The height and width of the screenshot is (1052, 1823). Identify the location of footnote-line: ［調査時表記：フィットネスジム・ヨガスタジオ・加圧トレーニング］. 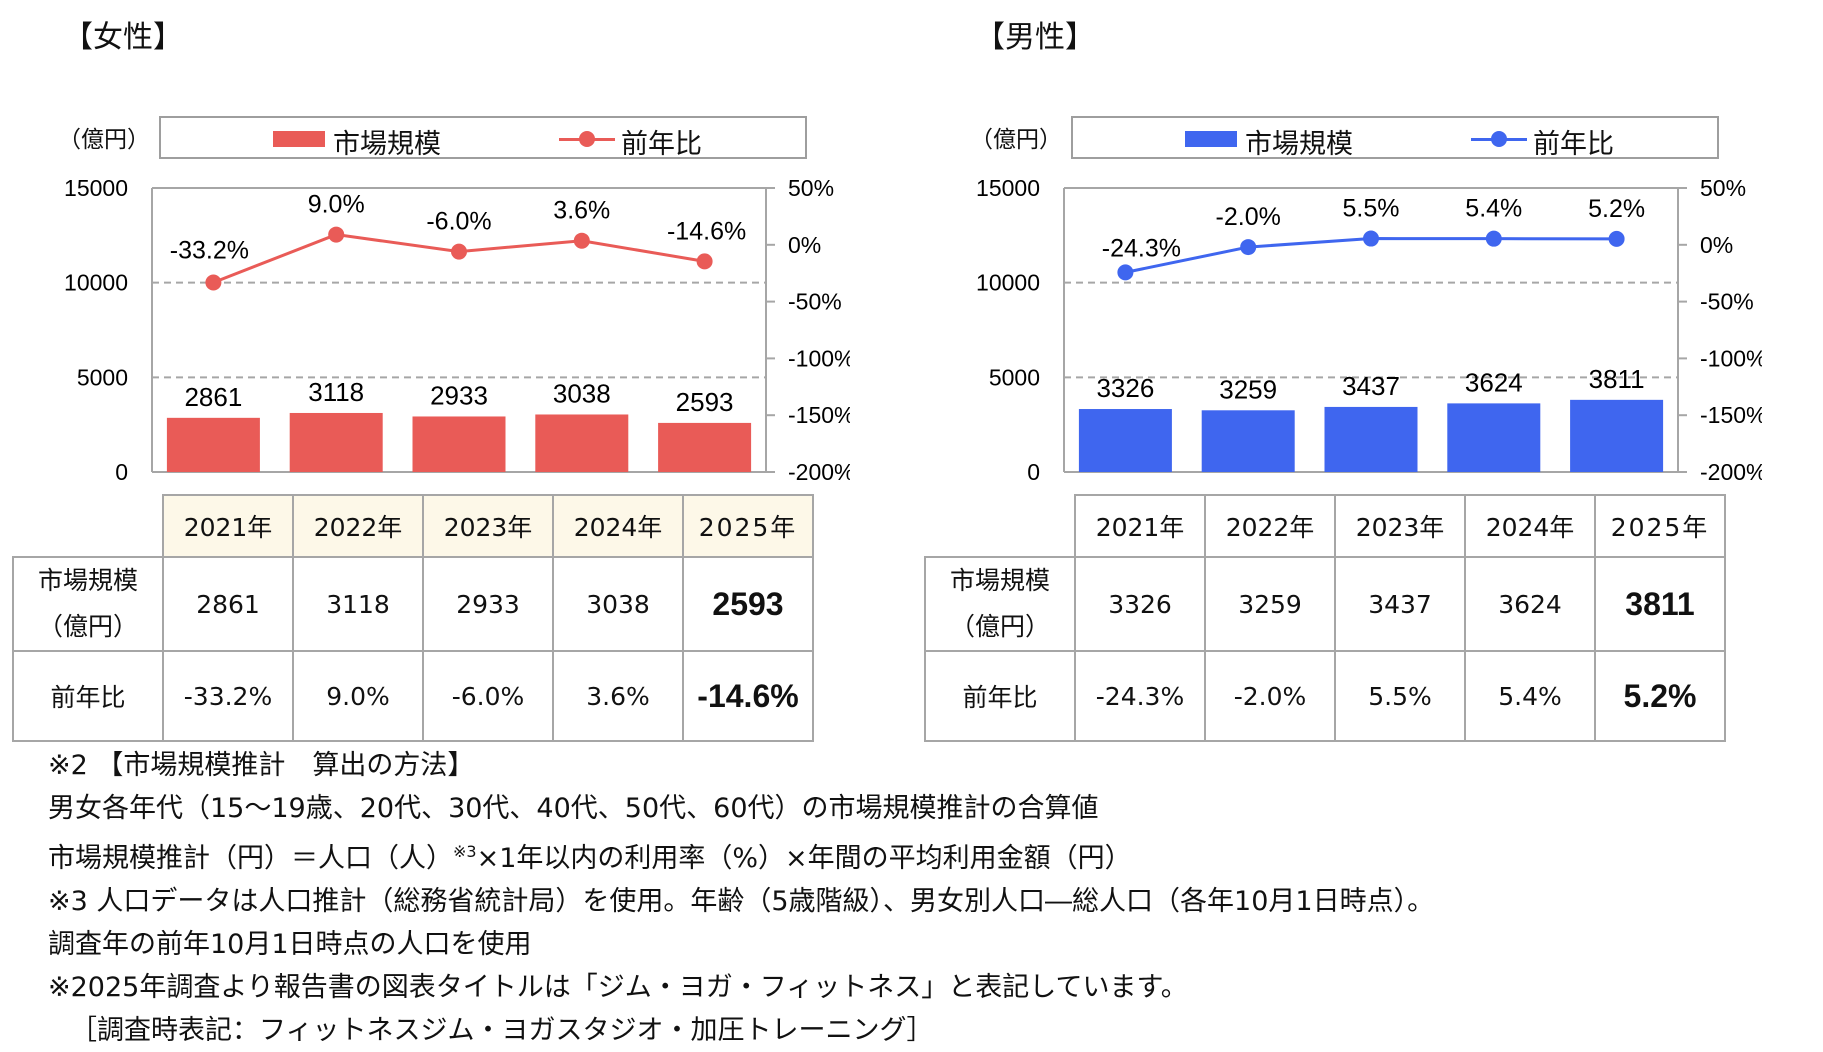
(502, 1030).